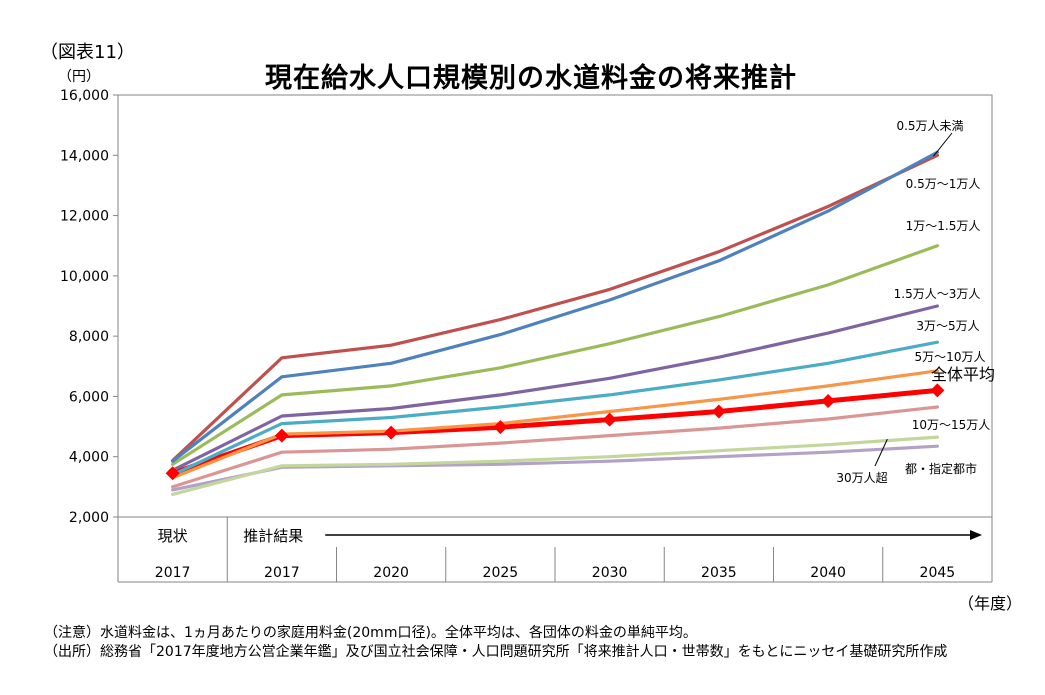 Image resolution: width=1045 pixels, height=695 pixels. What do you see at coordinates (501, 573) in the screenshot?
I see `x-tick-label: 2025` at bounding box center [501, 573].